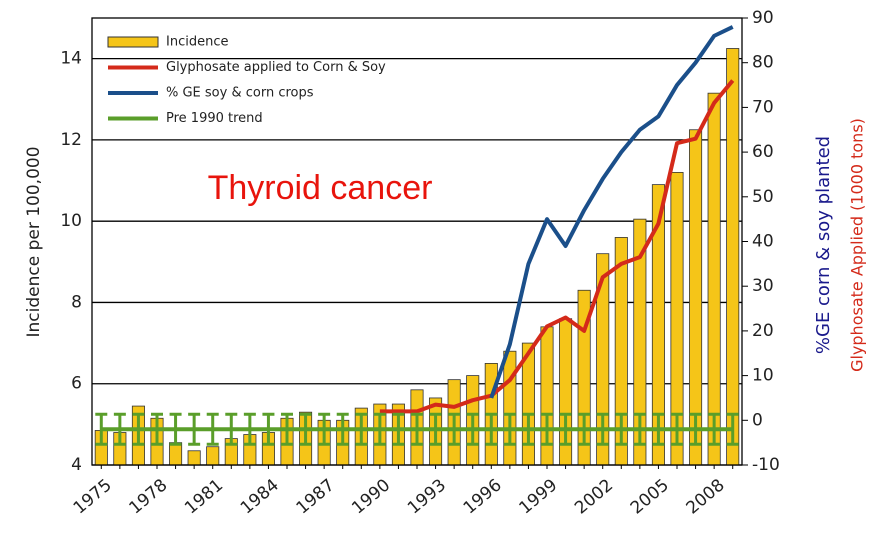 The image size is (888, 548). Describe the element at coordinates (763, 18) in the screenshot. I see `y2-tick-label: 90` at that location.